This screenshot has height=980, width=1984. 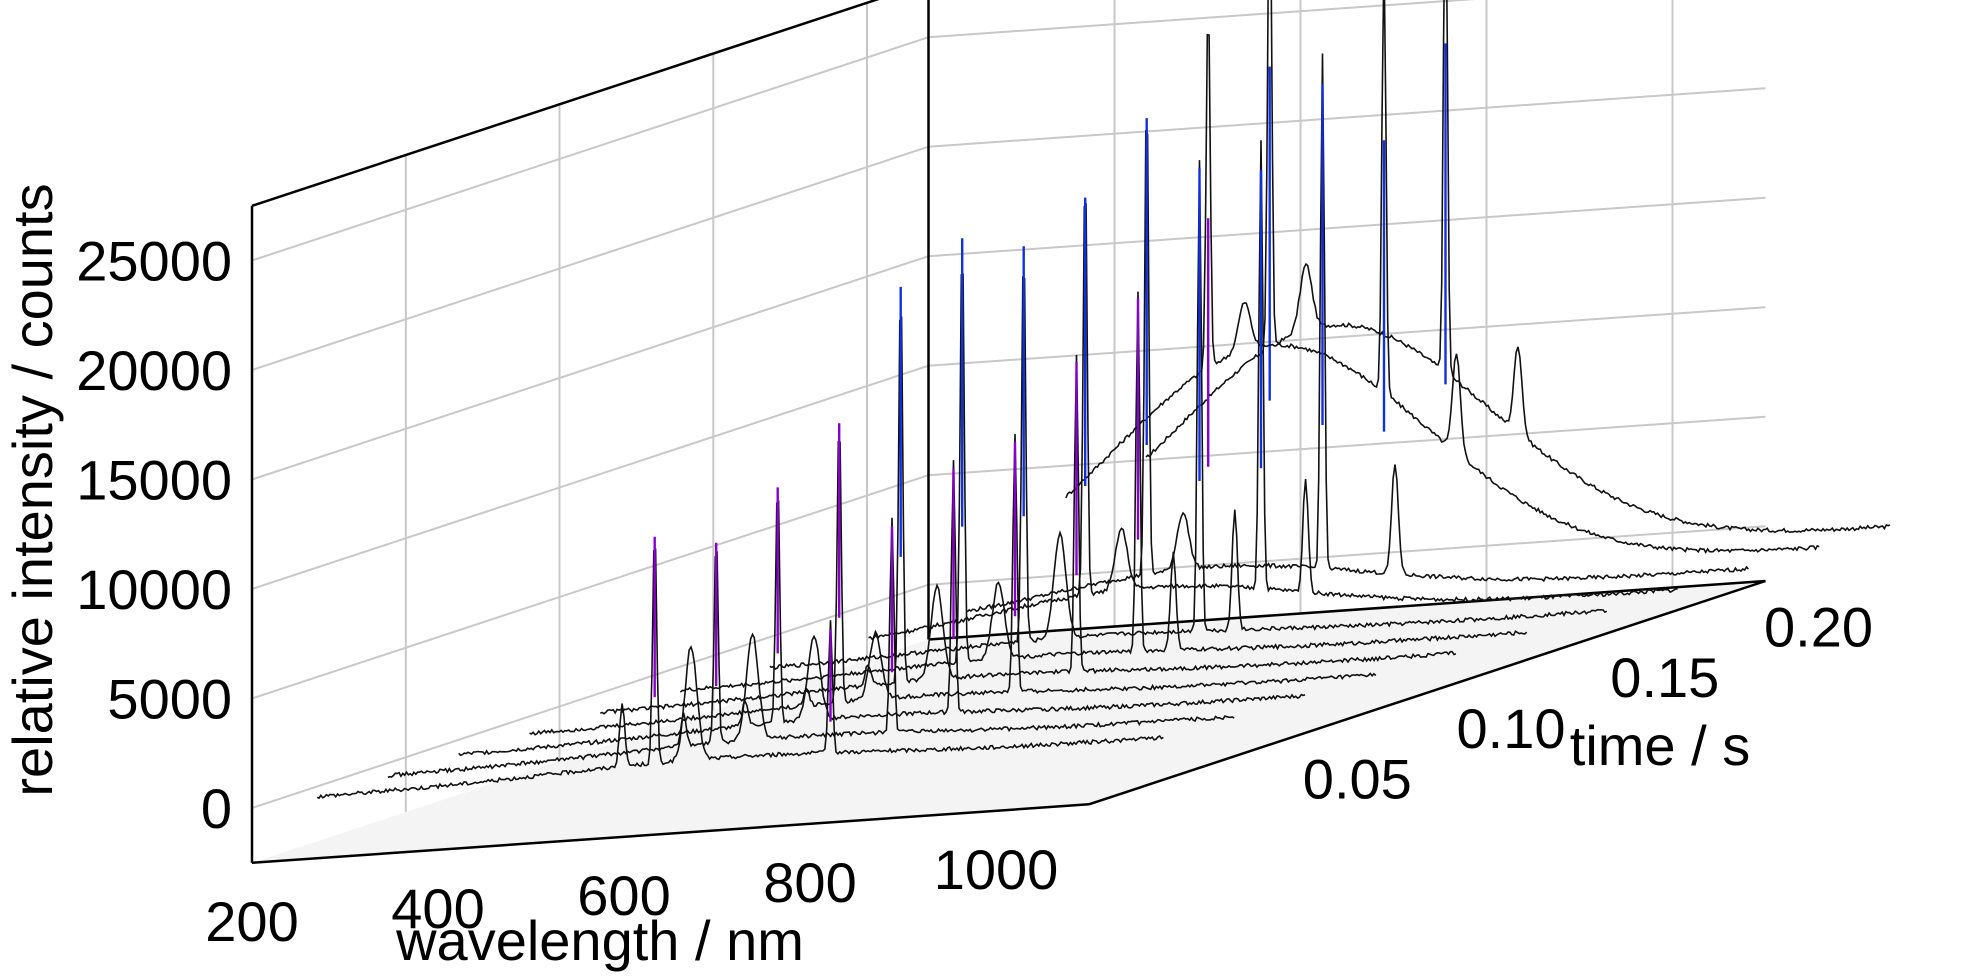 What do you see at coordinates (437, 908) in the screenshot?
I see `x-tick-label: 400` at bounding box center [437, 908].